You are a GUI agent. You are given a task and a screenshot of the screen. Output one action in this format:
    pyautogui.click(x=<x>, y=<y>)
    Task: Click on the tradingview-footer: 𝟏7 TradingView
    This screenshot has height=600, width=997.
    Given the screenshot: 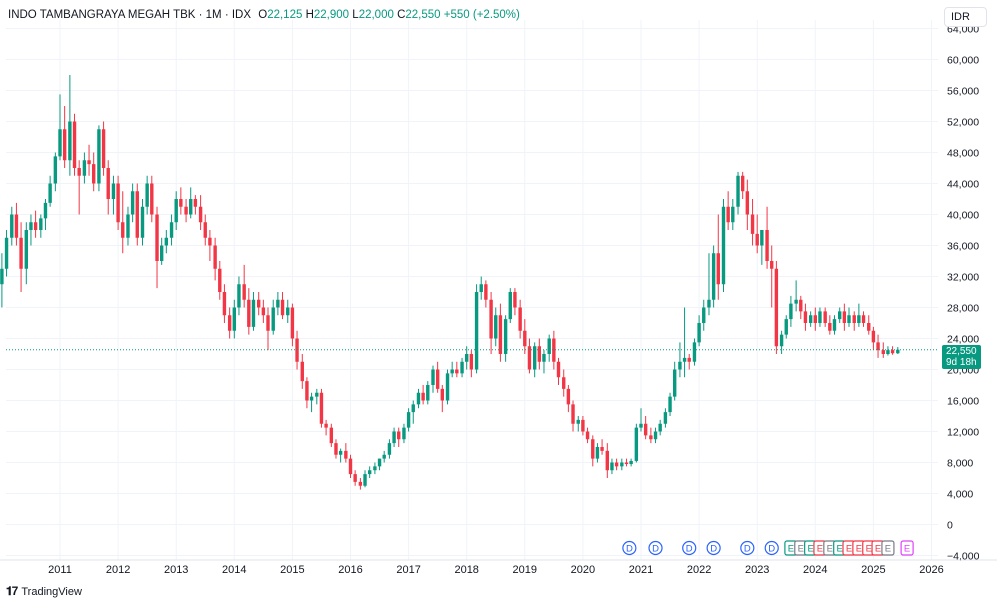 What is the action you would take?
    pyautogui.click(x=44, y=591)
    